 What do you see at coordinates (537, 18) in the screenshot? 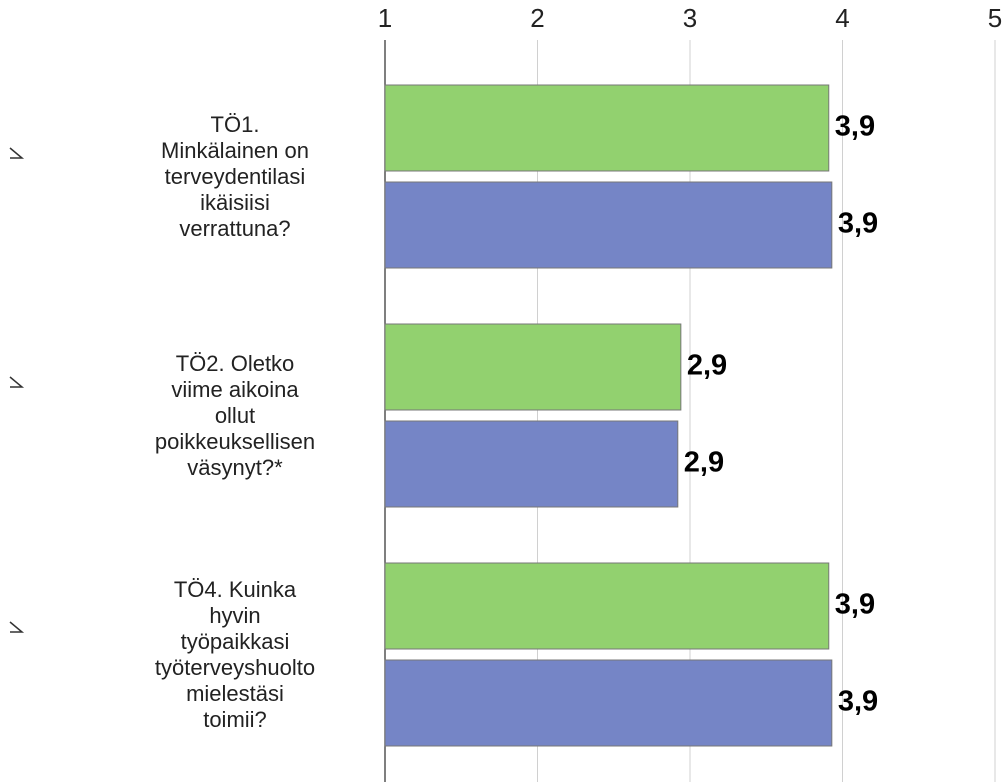
I see `x-tick-label: 2` at bounding box center [537, 18].